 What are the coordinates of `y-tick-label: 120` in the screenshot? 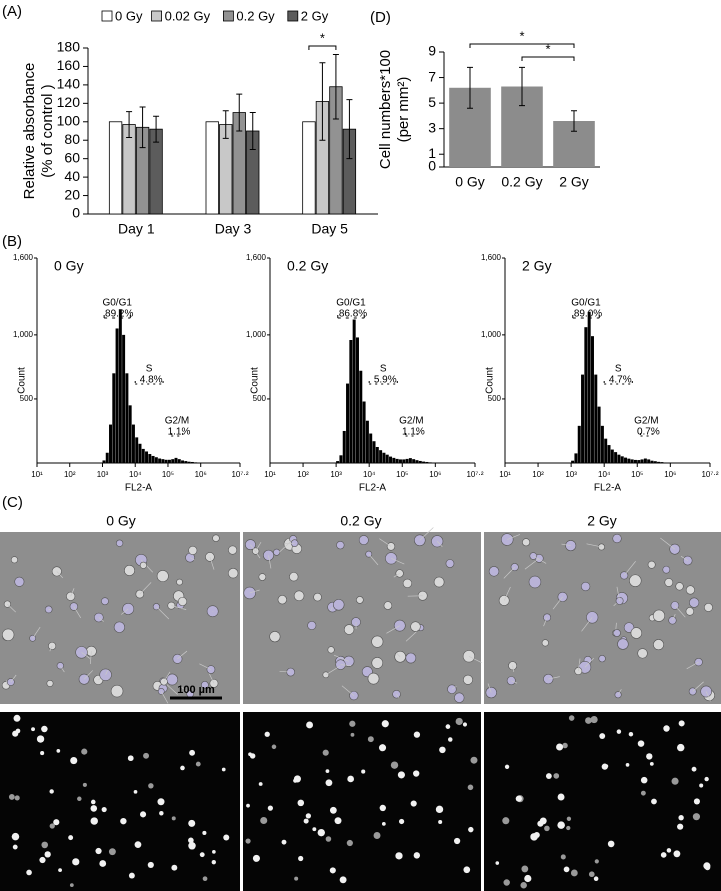 It's located at (69, 102).